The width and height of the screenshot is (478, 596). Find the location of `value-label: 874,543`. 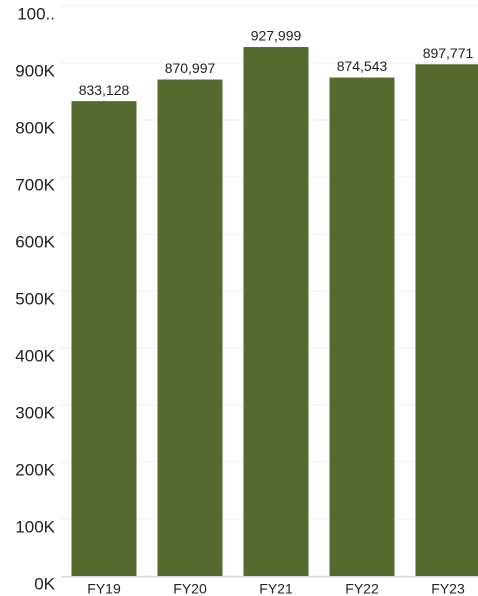

value-label: 874,543 is located at coordinates (362, 66).